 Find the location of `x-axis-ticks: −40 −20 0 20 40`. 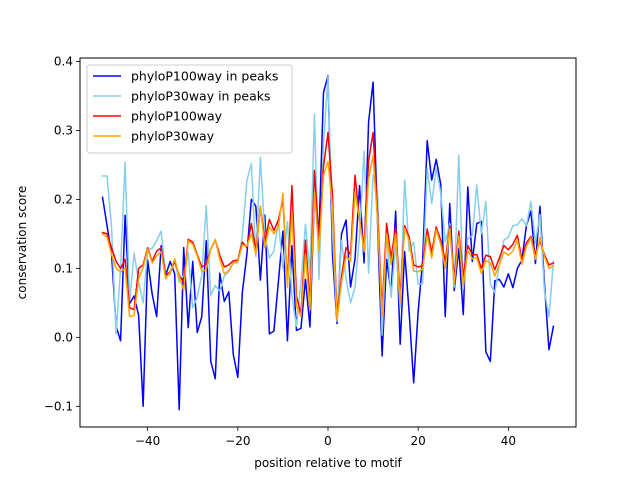

x-axis-ticks: −40 −20 0 20 40 is located at coordinates (325, 437).